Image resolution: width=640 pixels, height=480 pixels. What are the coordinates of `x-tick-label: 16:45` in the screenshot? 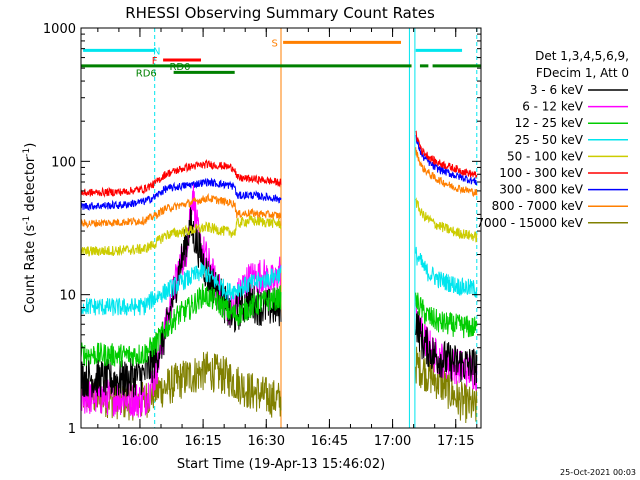 It's located at (329, 441).